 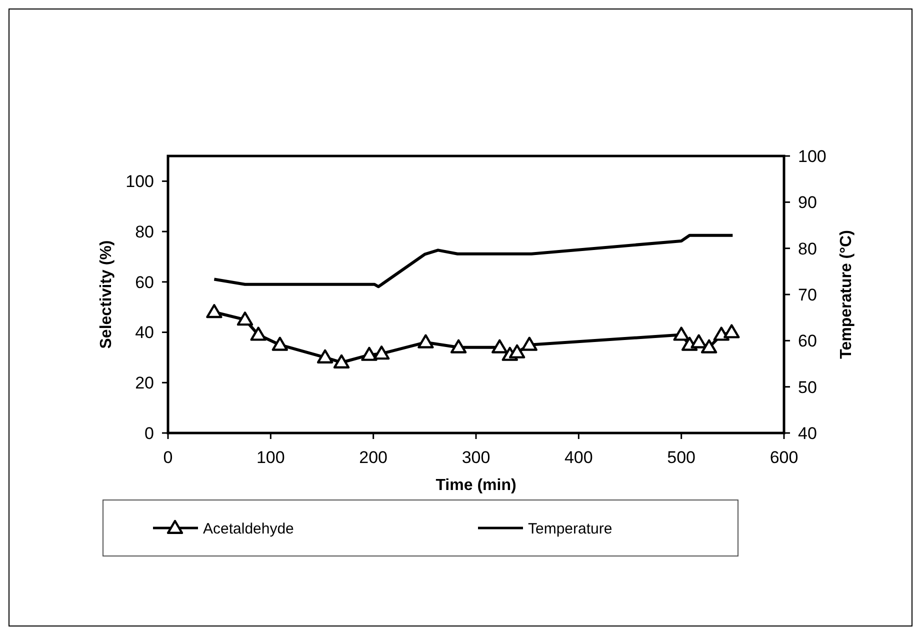 I want to click on y-axis-title: Selectivity (%), so click(x=106, y=294).